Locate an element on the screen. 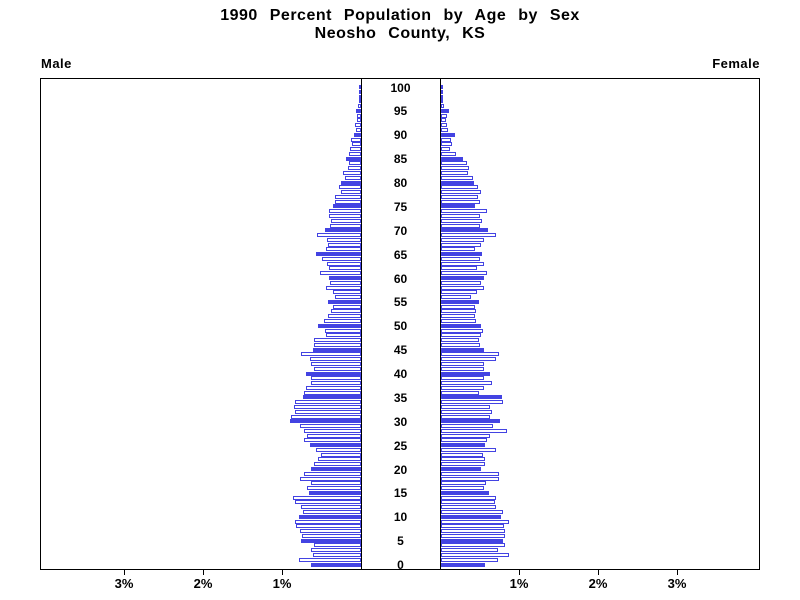 Image resolution: width=800 pixels, height=600 pixels. age-tick-label-50: 50 is located at coordinates (400, 326).